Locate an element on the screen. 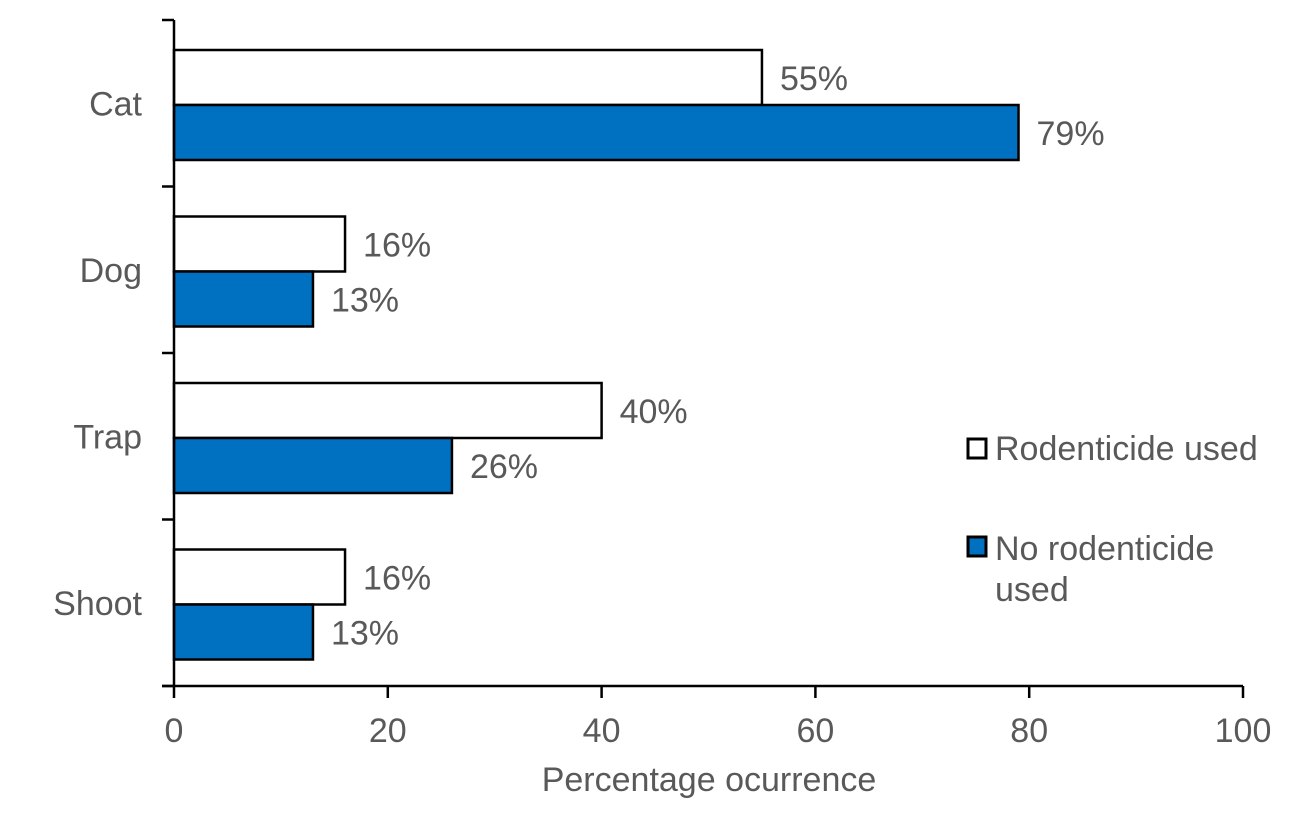 The image size is (1300, 818). x-tick-label: 0 is located at coordinates (174, 731).